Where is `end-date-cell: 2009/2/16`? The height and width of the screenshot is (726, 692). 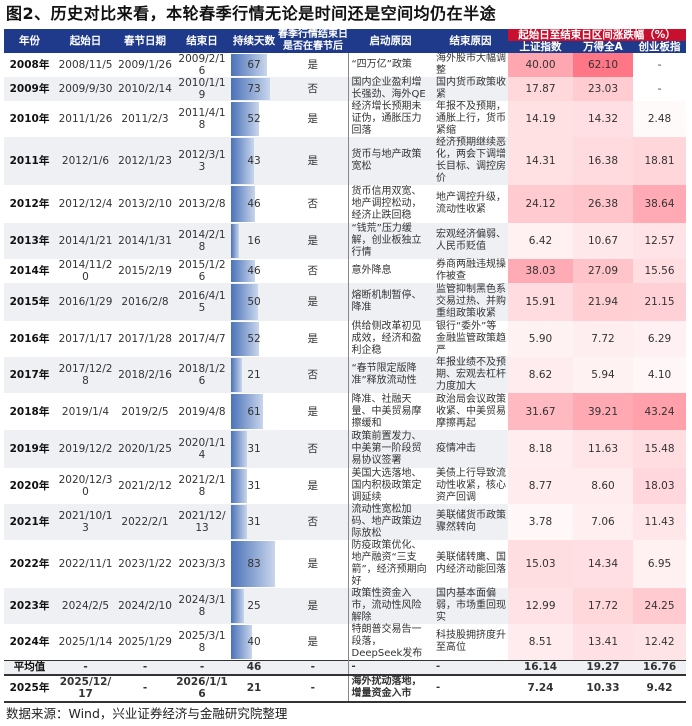
end-date-cell: 2009/2/16 is located at coordinates (202, 65).